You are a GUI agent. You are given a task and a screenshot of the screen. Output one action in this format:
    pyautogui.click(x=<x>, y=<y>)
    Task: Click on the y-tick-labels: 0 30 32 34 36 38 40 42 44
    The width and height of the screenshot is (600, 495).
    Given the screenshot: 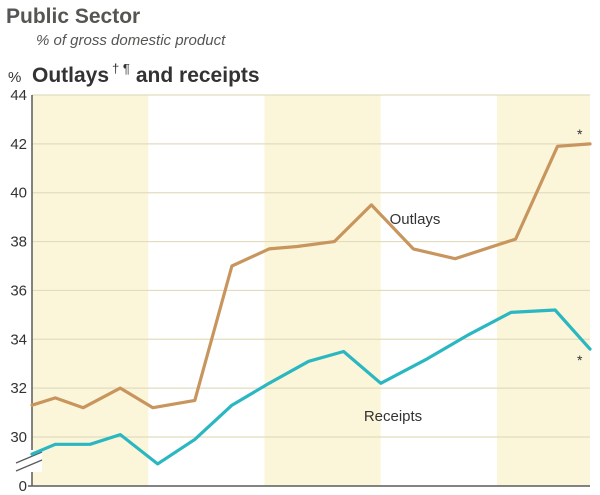 What is the action you would take?
    pyautogui.click(x=18, y=291)
    